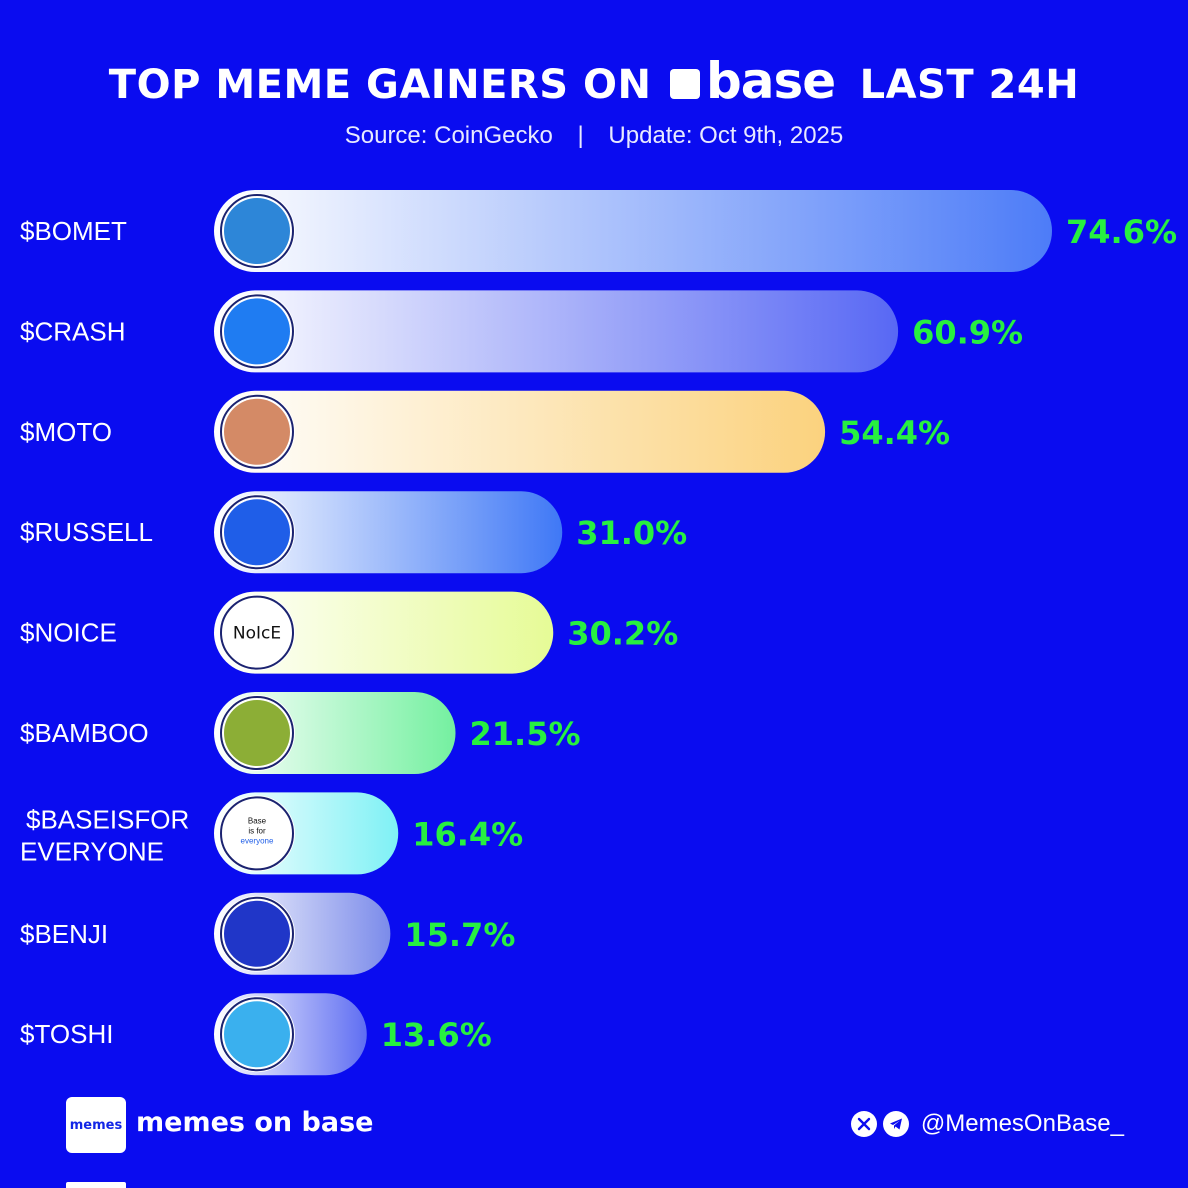  I want to click on category-label: $RUSSELL, so click(86, 532).